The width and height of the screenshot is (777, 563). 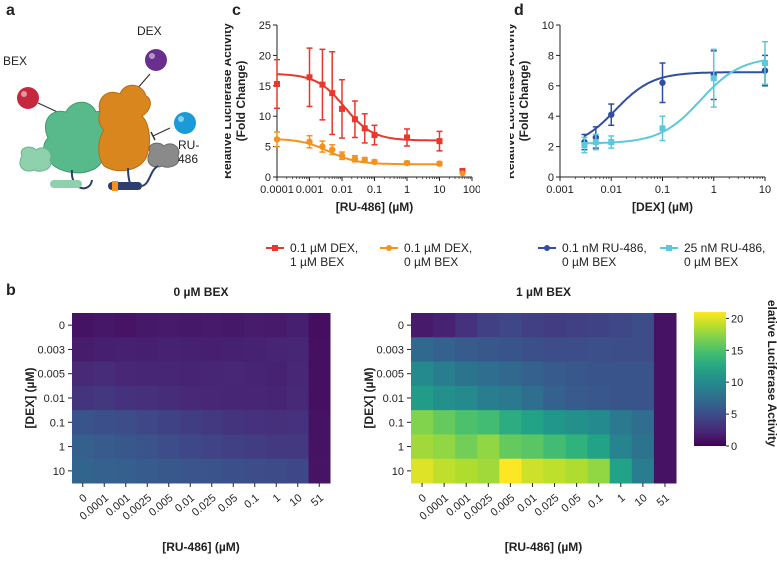 I want to click on y-tick-label: 0.005, so click(x=51, y=375).